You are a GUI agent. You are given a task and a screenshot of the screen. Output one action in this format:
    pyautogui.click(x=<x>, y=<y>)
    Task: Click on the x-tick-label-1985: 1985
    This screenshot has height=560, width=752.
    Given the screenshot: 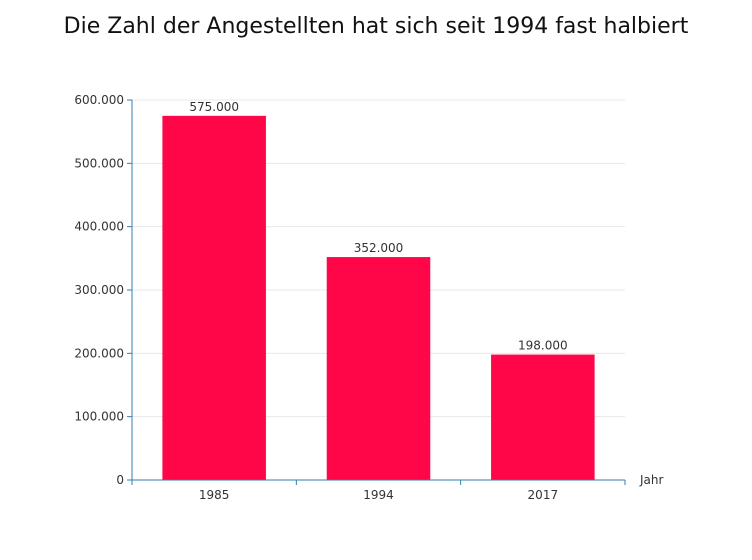 What is the action you would take?
    pyautogui.click(x=214, y=495)
    